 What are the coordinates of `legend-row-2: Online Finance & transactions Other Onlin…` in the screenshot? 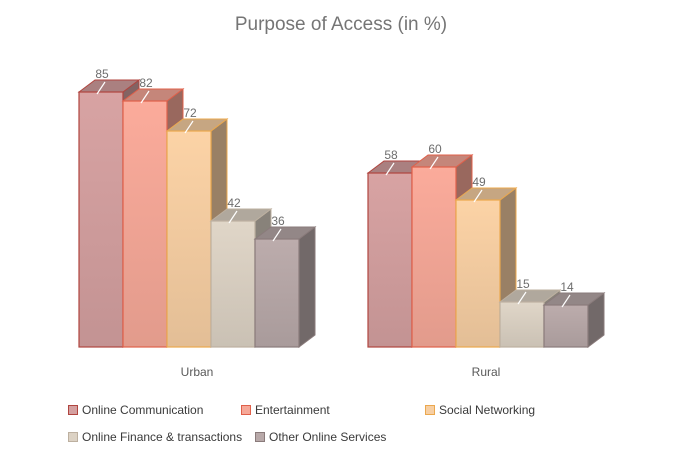 It's located at (348, 436).